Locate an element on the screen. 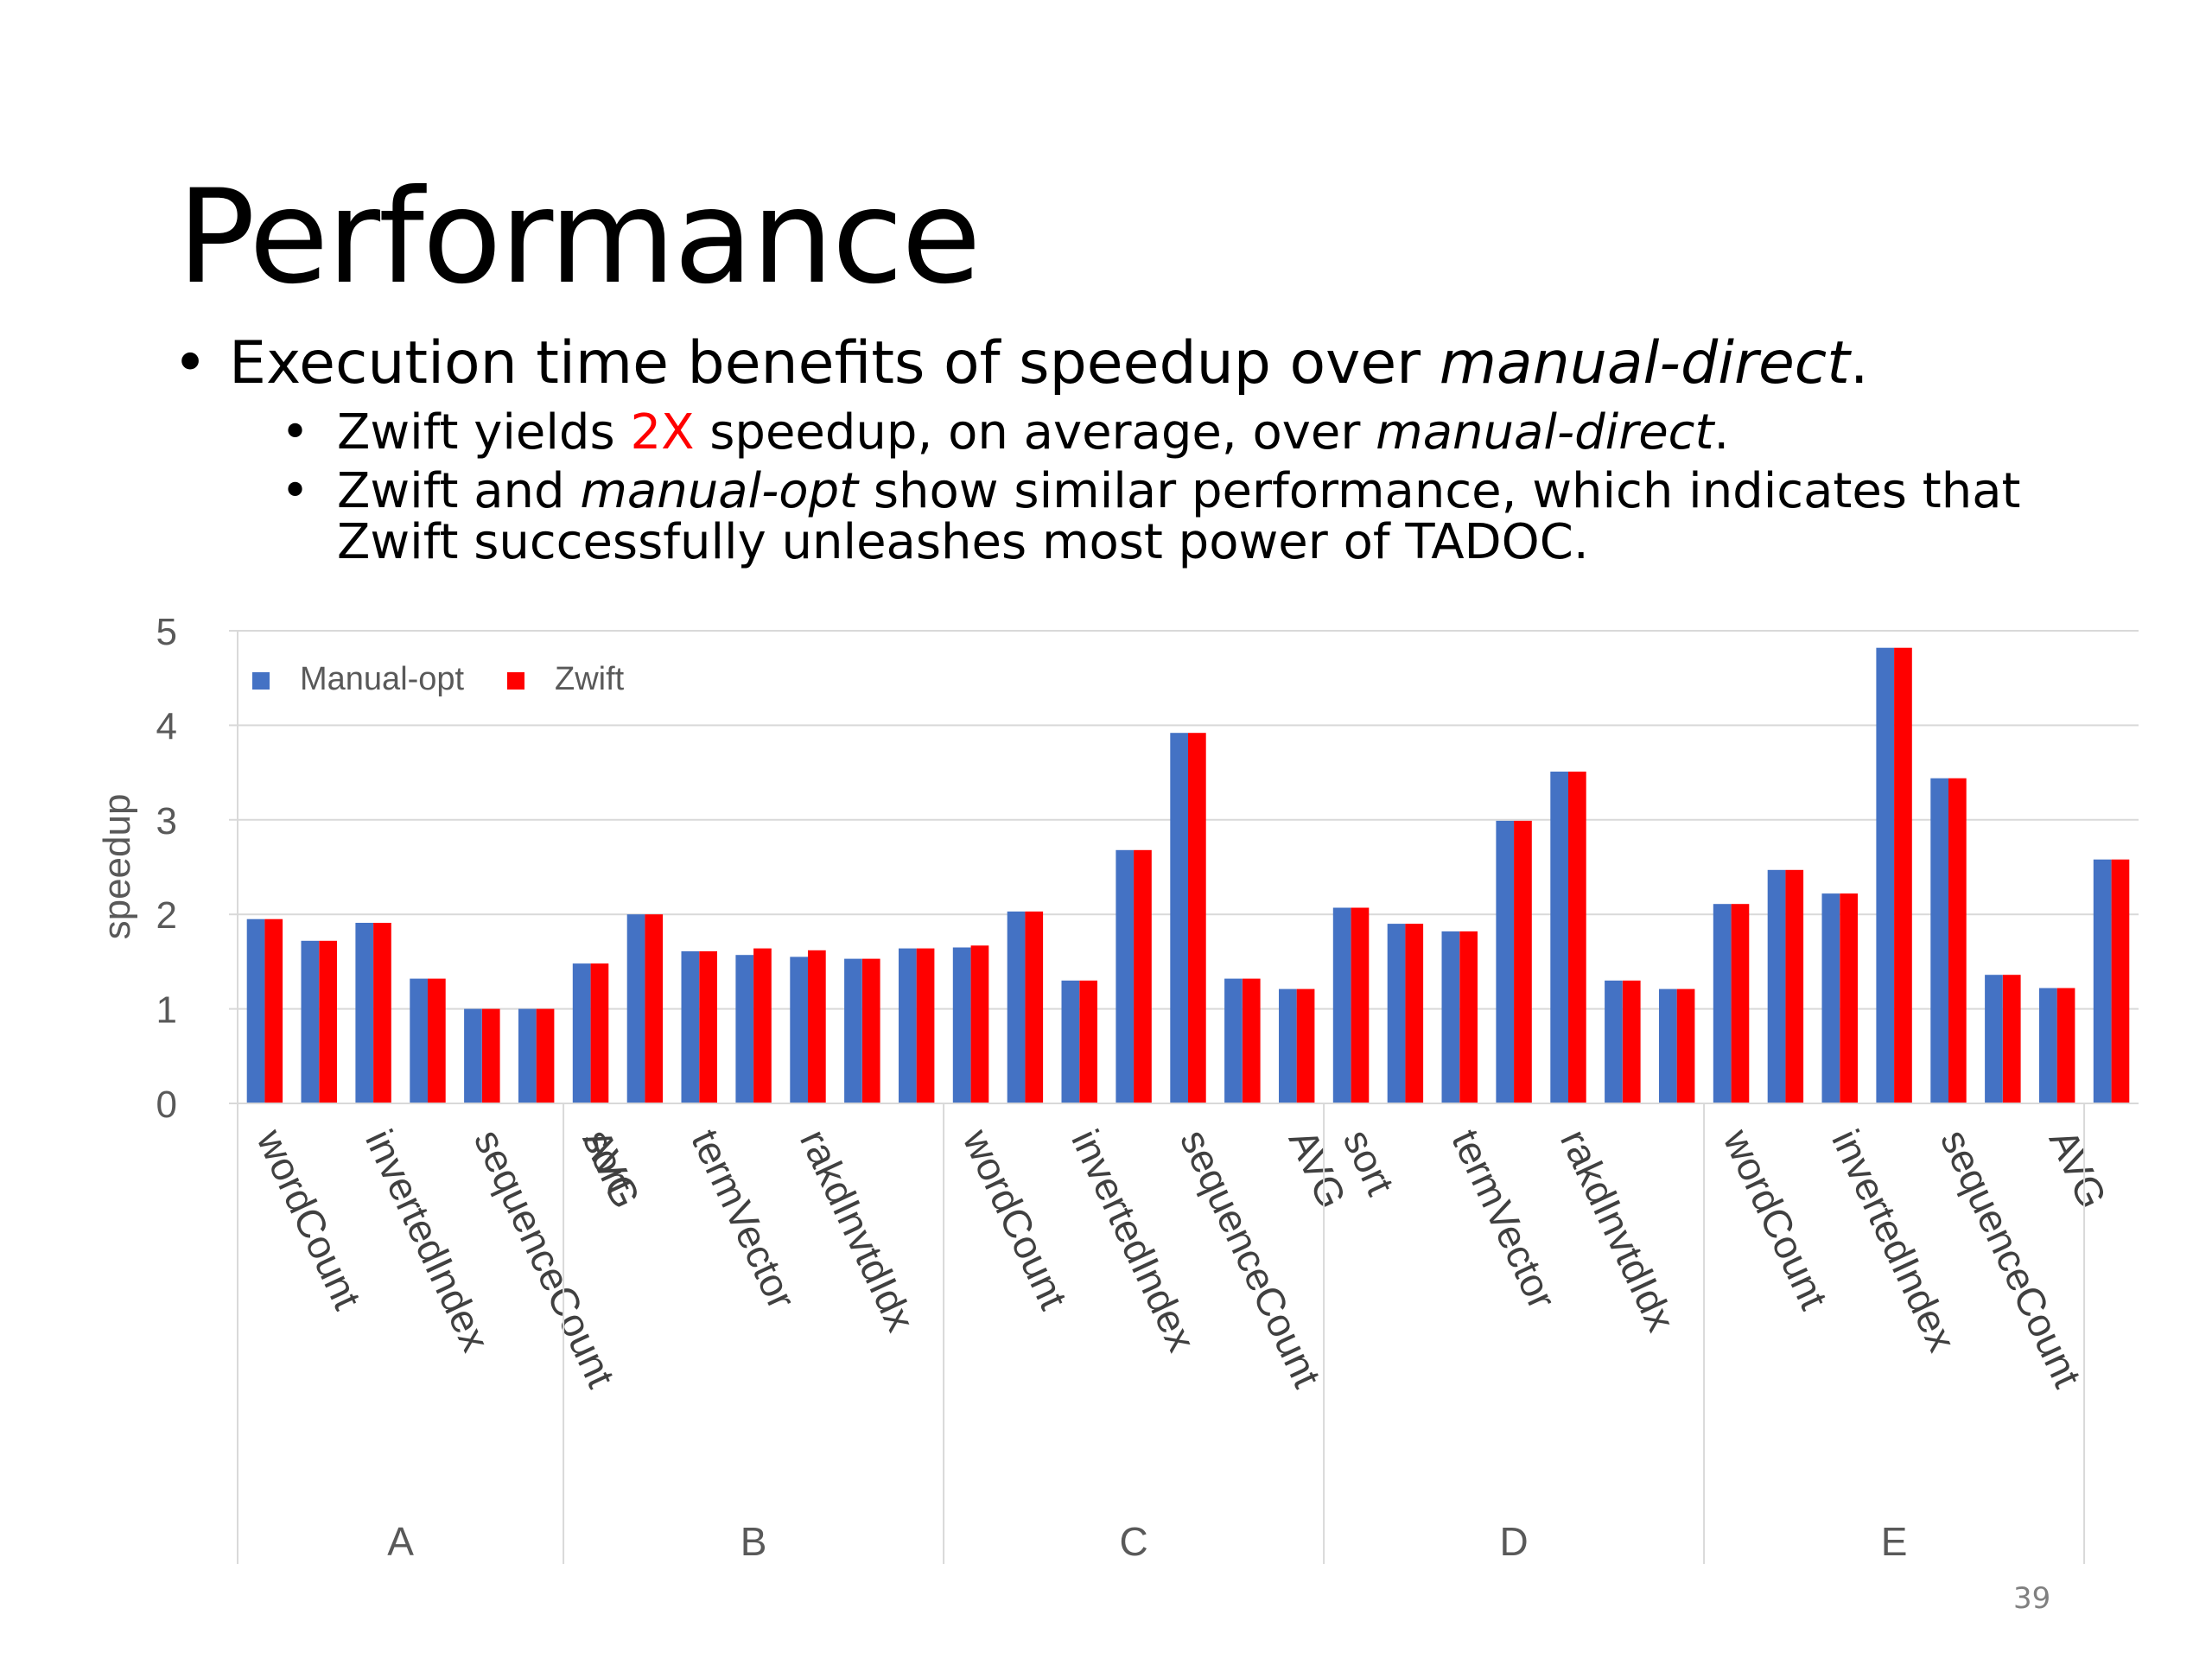 The height and width of the screenshot is (1659, 2212). y-tick-label: 0 is located at coordinates (166, 1105).